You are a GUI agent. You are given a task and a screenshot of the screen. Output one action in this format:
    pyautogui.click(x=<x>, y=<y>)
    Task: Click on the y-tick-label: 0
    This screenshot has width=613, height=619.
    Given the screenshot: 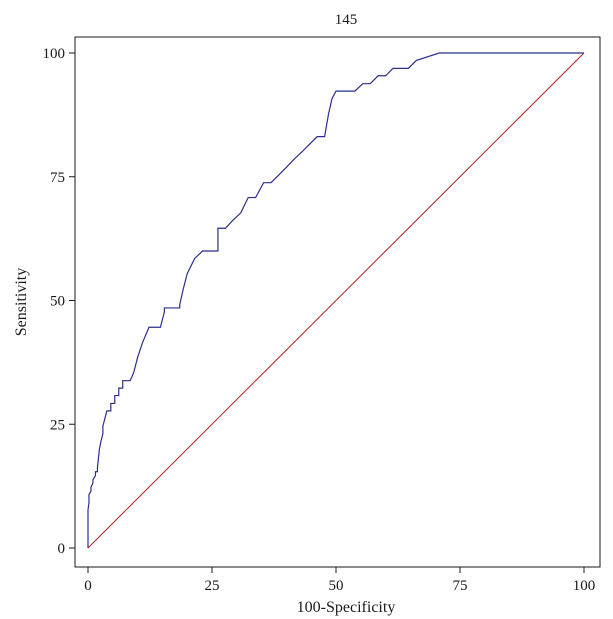 What is the action you would take?
    pyautogui.click(x=62, y=549)
    